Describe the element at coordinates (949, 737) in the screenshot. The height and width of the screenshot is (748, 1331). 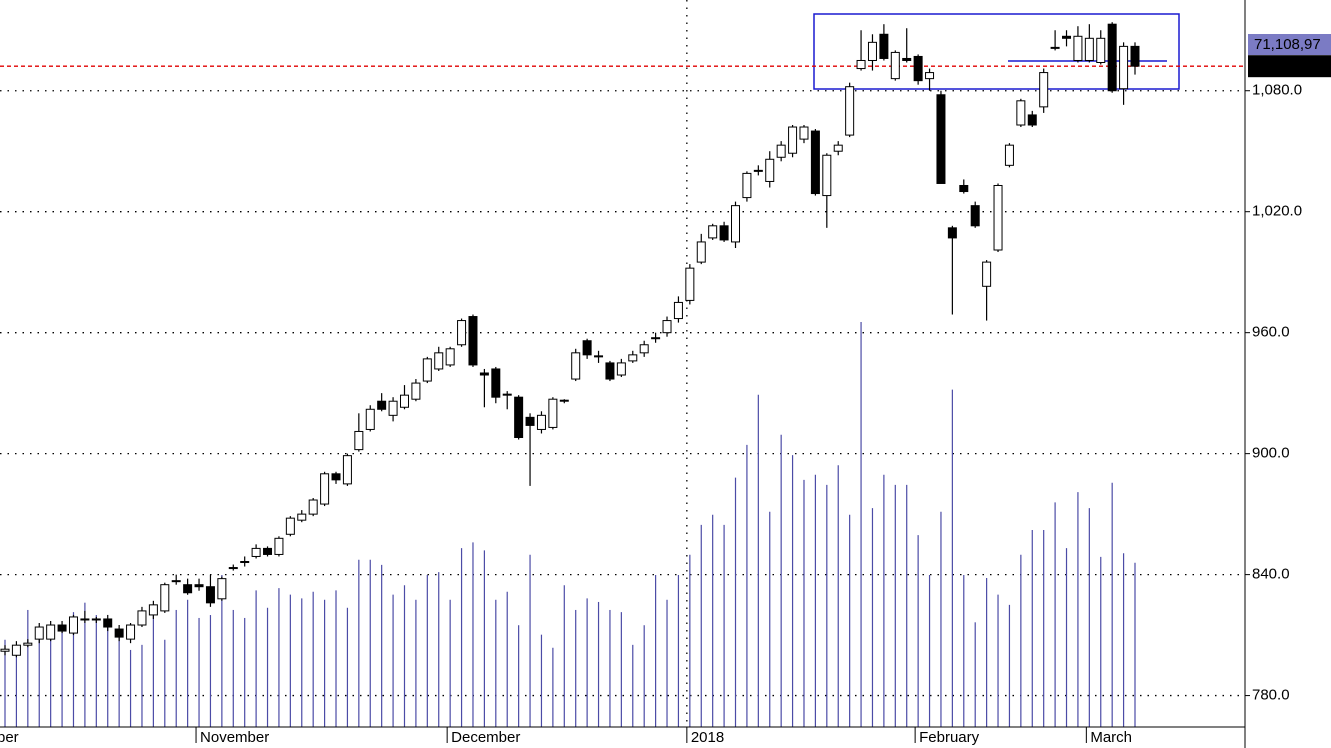
I see `x-tick-label: February` at that location.